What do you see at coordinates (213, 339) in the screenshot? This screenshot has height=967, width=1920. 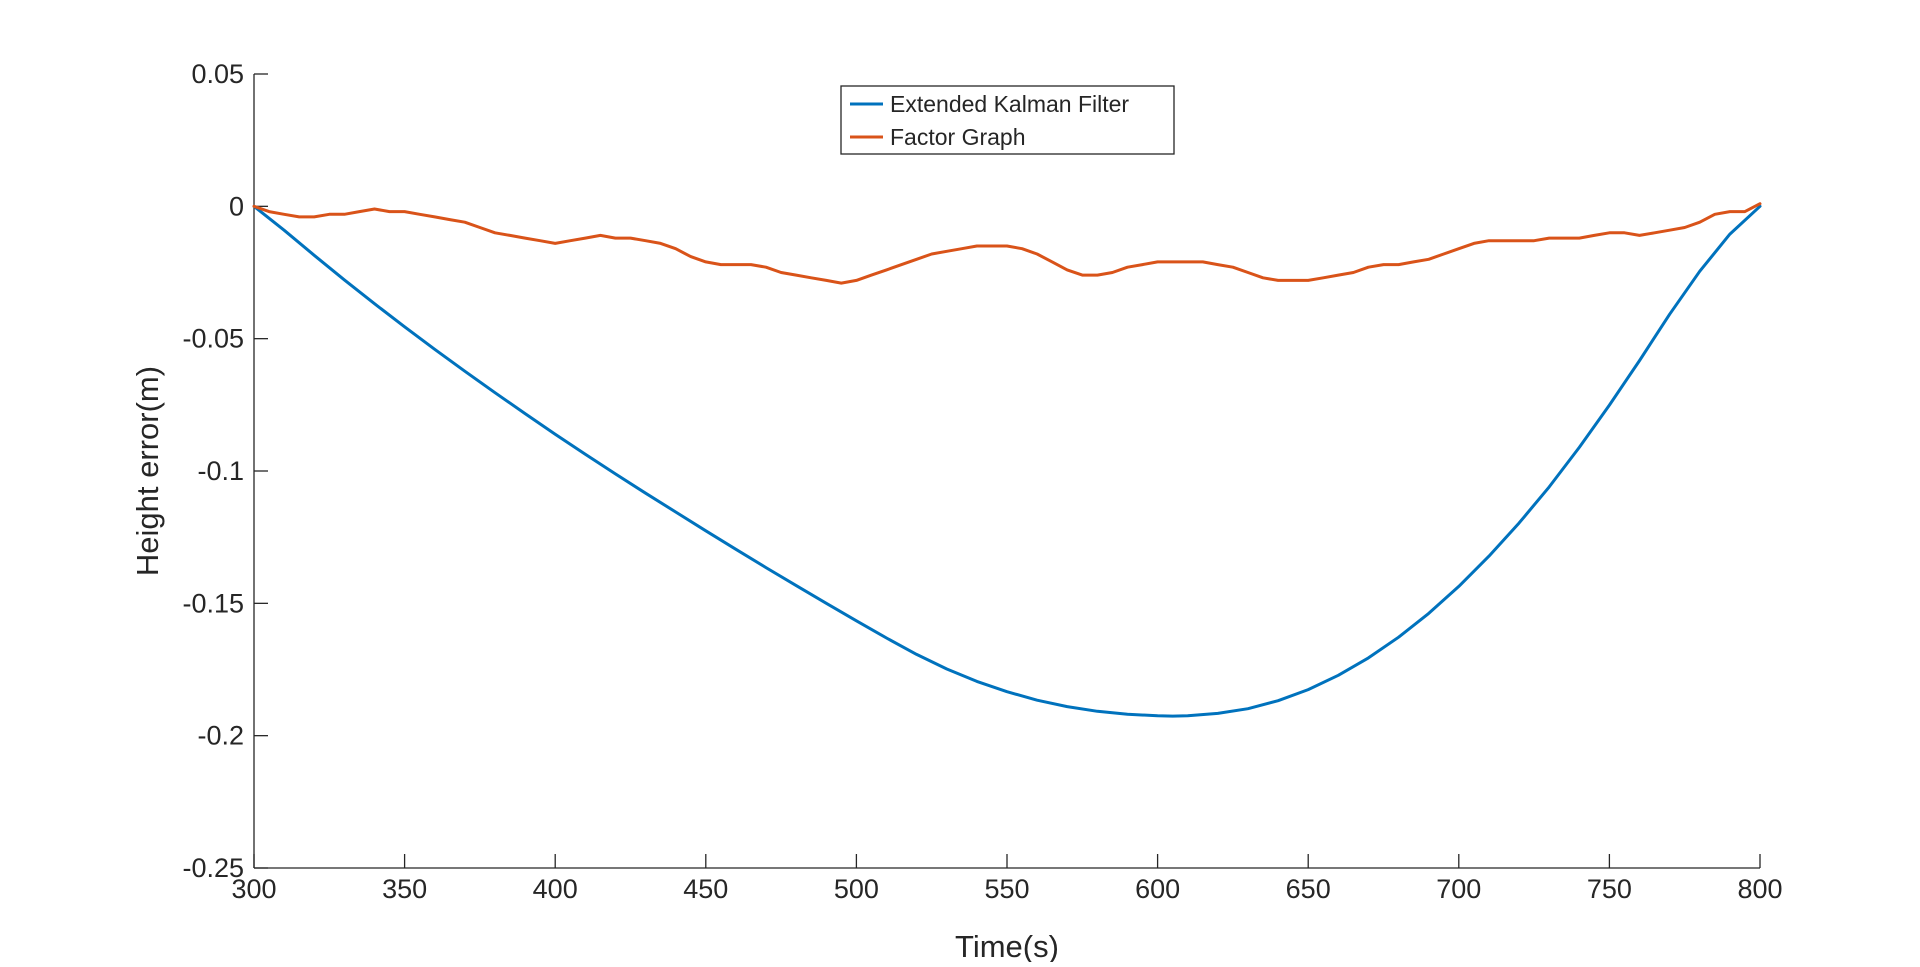 I see `y-tick-label: -0.05` at bounding box center [213, 339].